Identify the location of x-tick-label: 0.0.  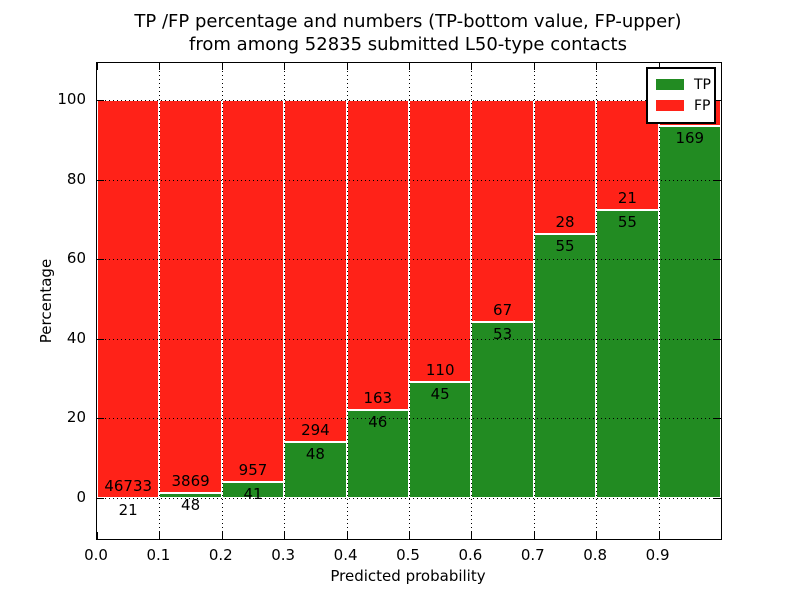
(96, 555).